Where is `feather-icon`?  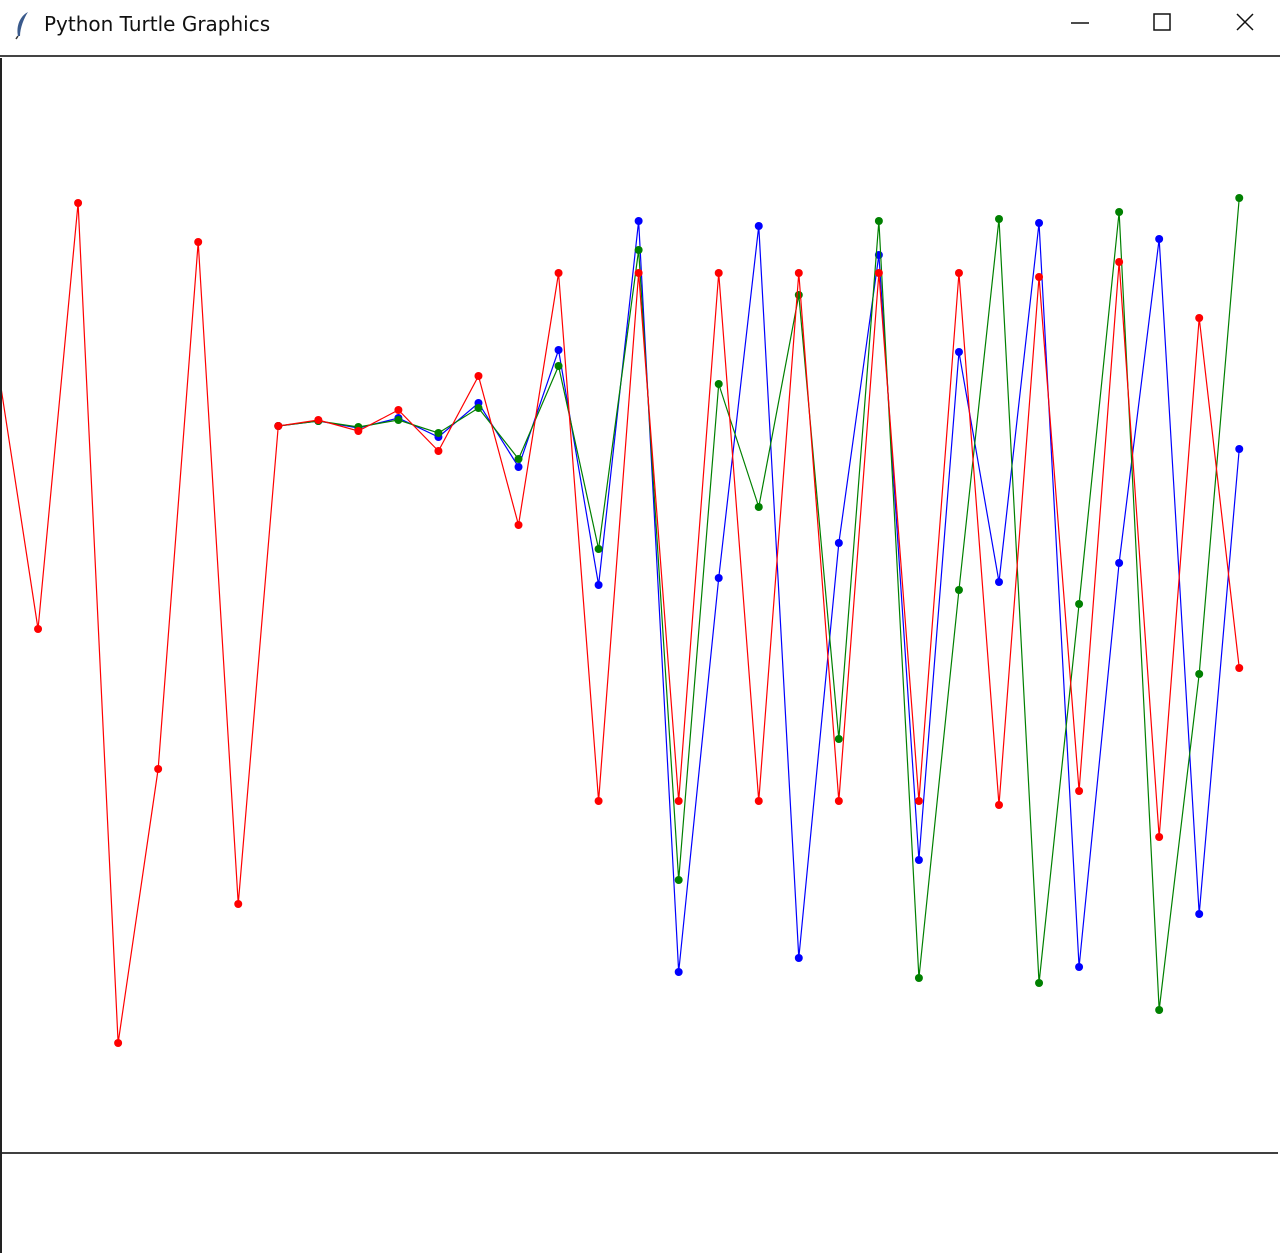
feather-icon is located at coordinates (21, 26).